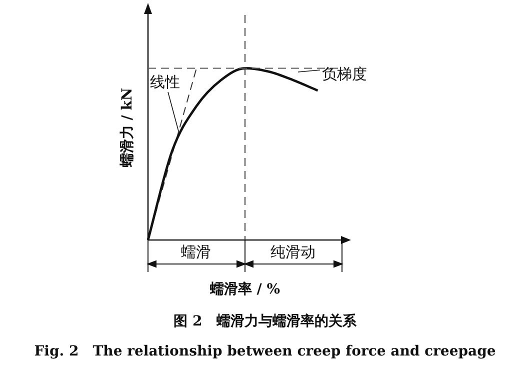 The image size is (530, 375). I want to click on annotation: 负梯度, so click(344, 73).